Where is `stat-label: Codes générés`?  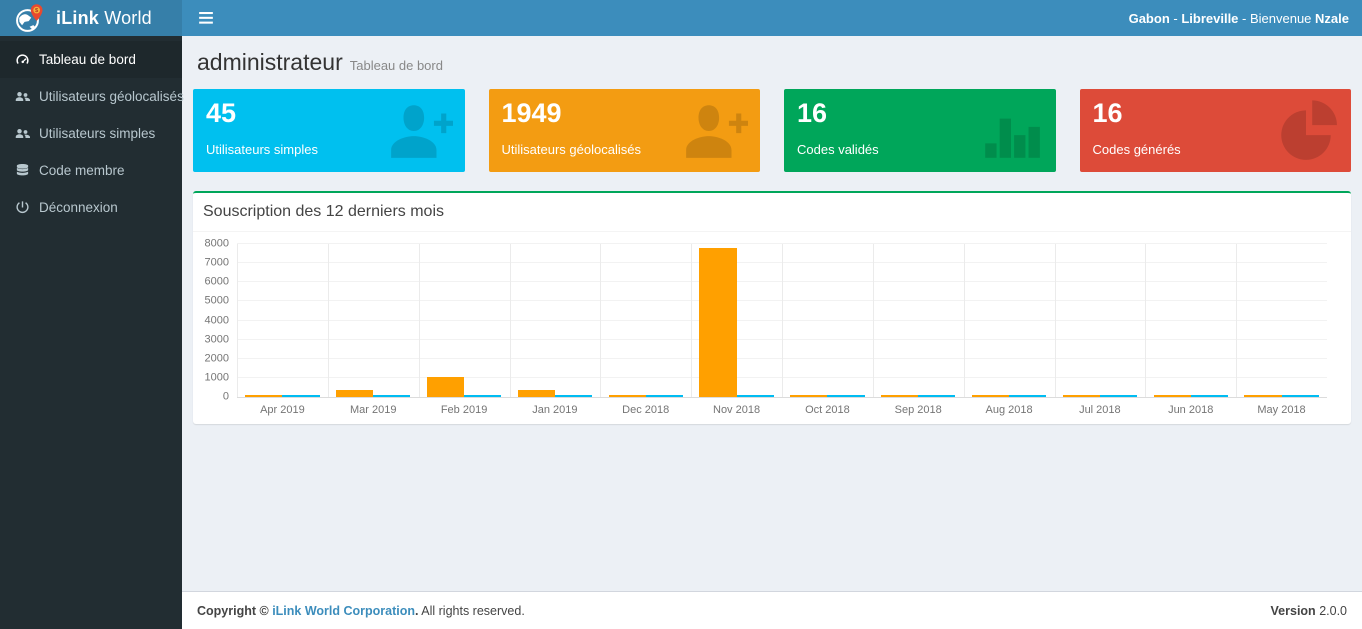
stat-label: Codes générés is located at coordinates (1136, 150).